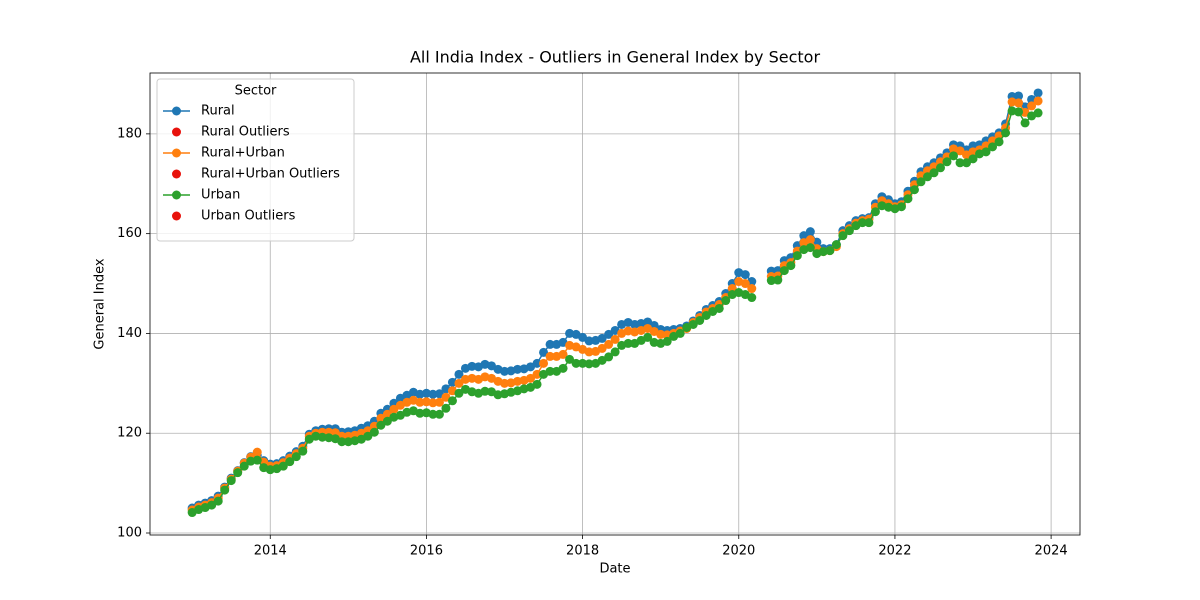 The width and height of the screenshot is (1200, 600). What do you see at coordinates (582, 551) in the screenshot?
I see `x-tick-label: 2018` at bounding box center [582, 551].